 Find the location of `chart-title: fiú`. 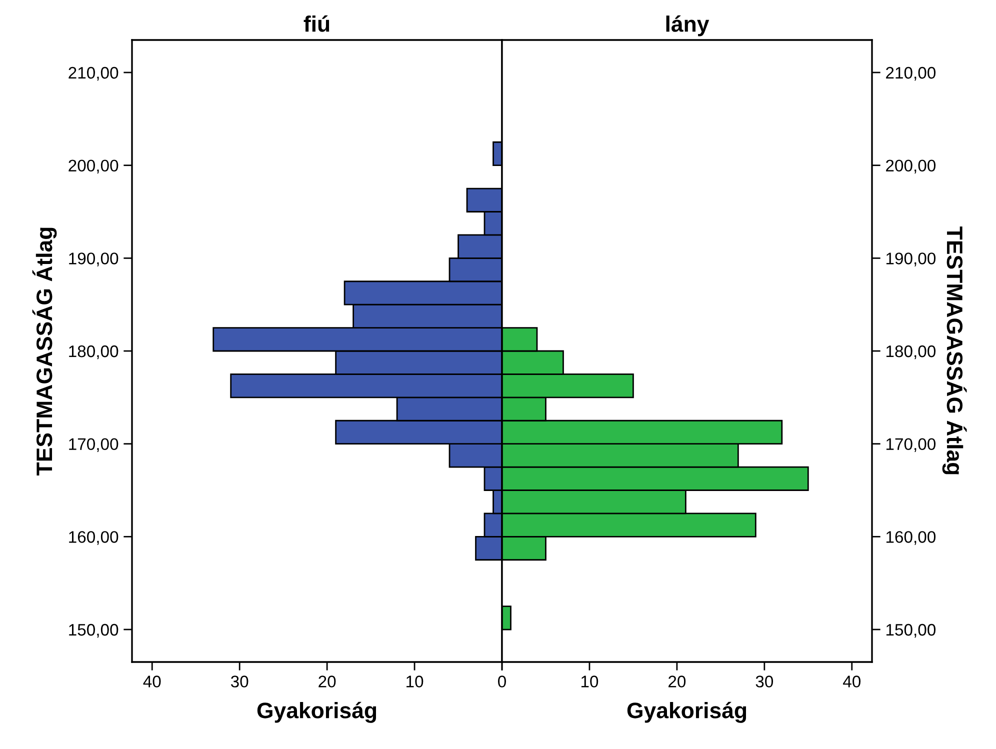

chart-title: fiú is located at coordinates (317, 23).